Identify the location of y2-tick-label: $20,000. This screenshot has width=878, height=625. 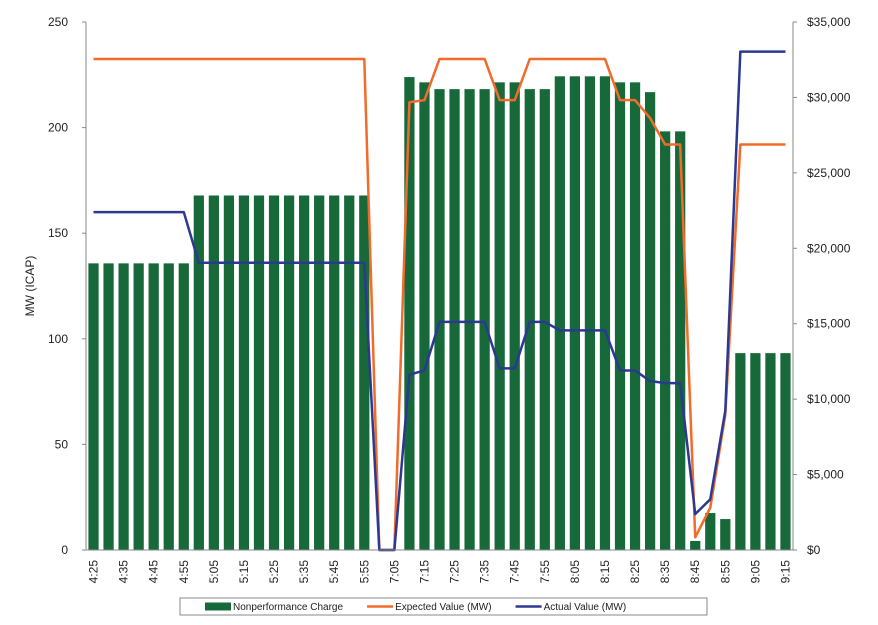
(829, 248).